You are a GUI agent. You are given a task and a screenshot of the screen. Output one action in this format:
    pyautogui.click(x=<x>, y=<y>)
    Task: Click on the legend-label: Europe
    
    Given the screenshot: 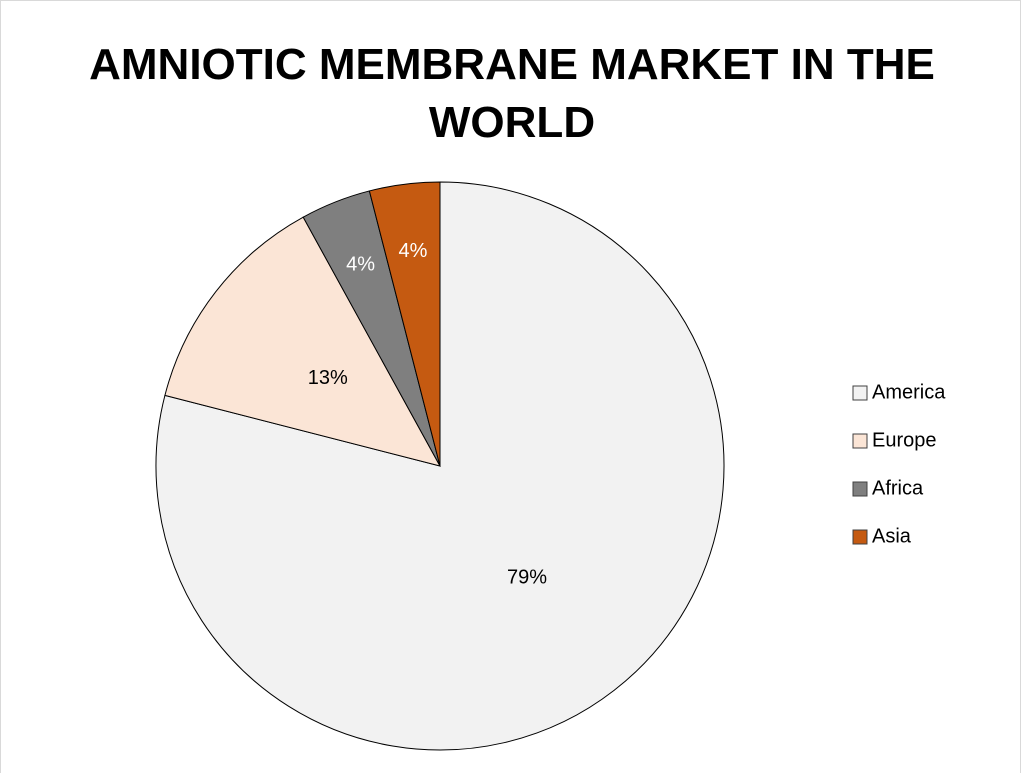 What is the action you would take?
    pyautogui.click(x=904, y=440)
    